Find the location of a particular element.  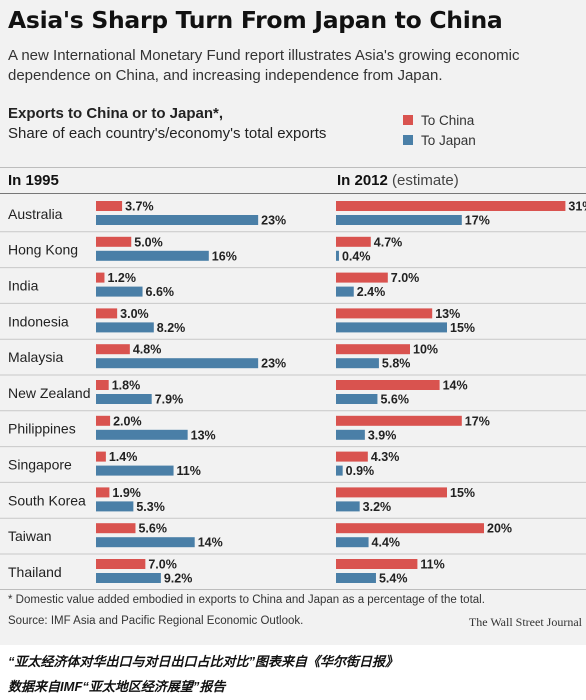

data-label-in-2012-china-malaysia: 10% is located at coordinates (425, 350).